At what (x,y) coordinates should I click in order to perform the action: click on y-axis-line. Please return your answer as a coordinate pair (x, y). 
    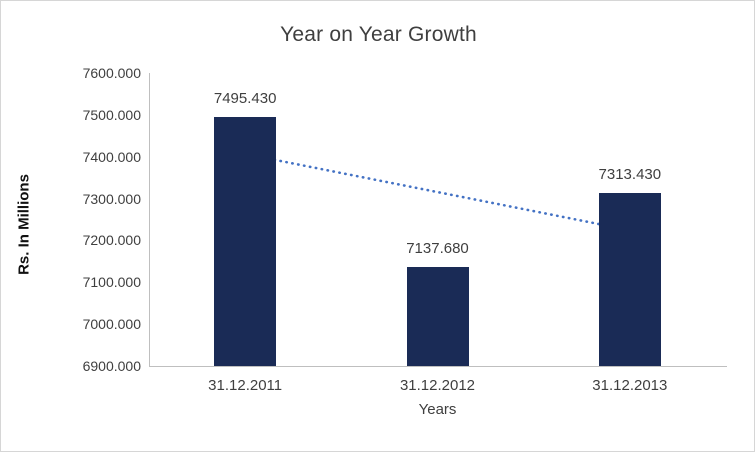
    Looking at the image, I should click on (149, 219).